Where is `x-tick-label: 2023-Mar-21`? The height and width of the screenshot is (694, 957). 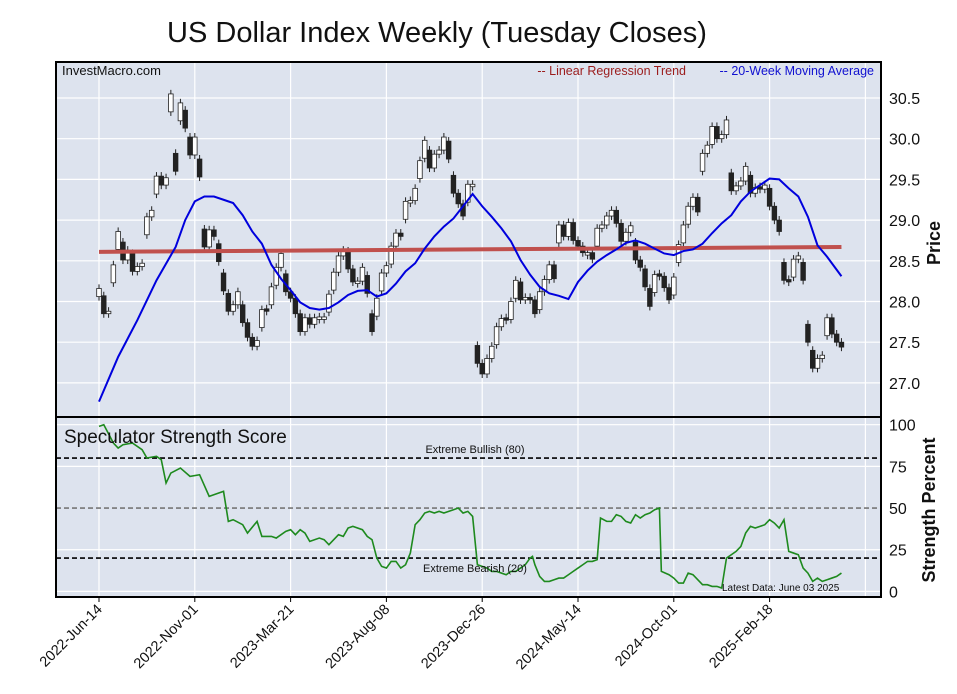 x-tick-label: 2023-Mar-21 is located at coordinates (262, 637).